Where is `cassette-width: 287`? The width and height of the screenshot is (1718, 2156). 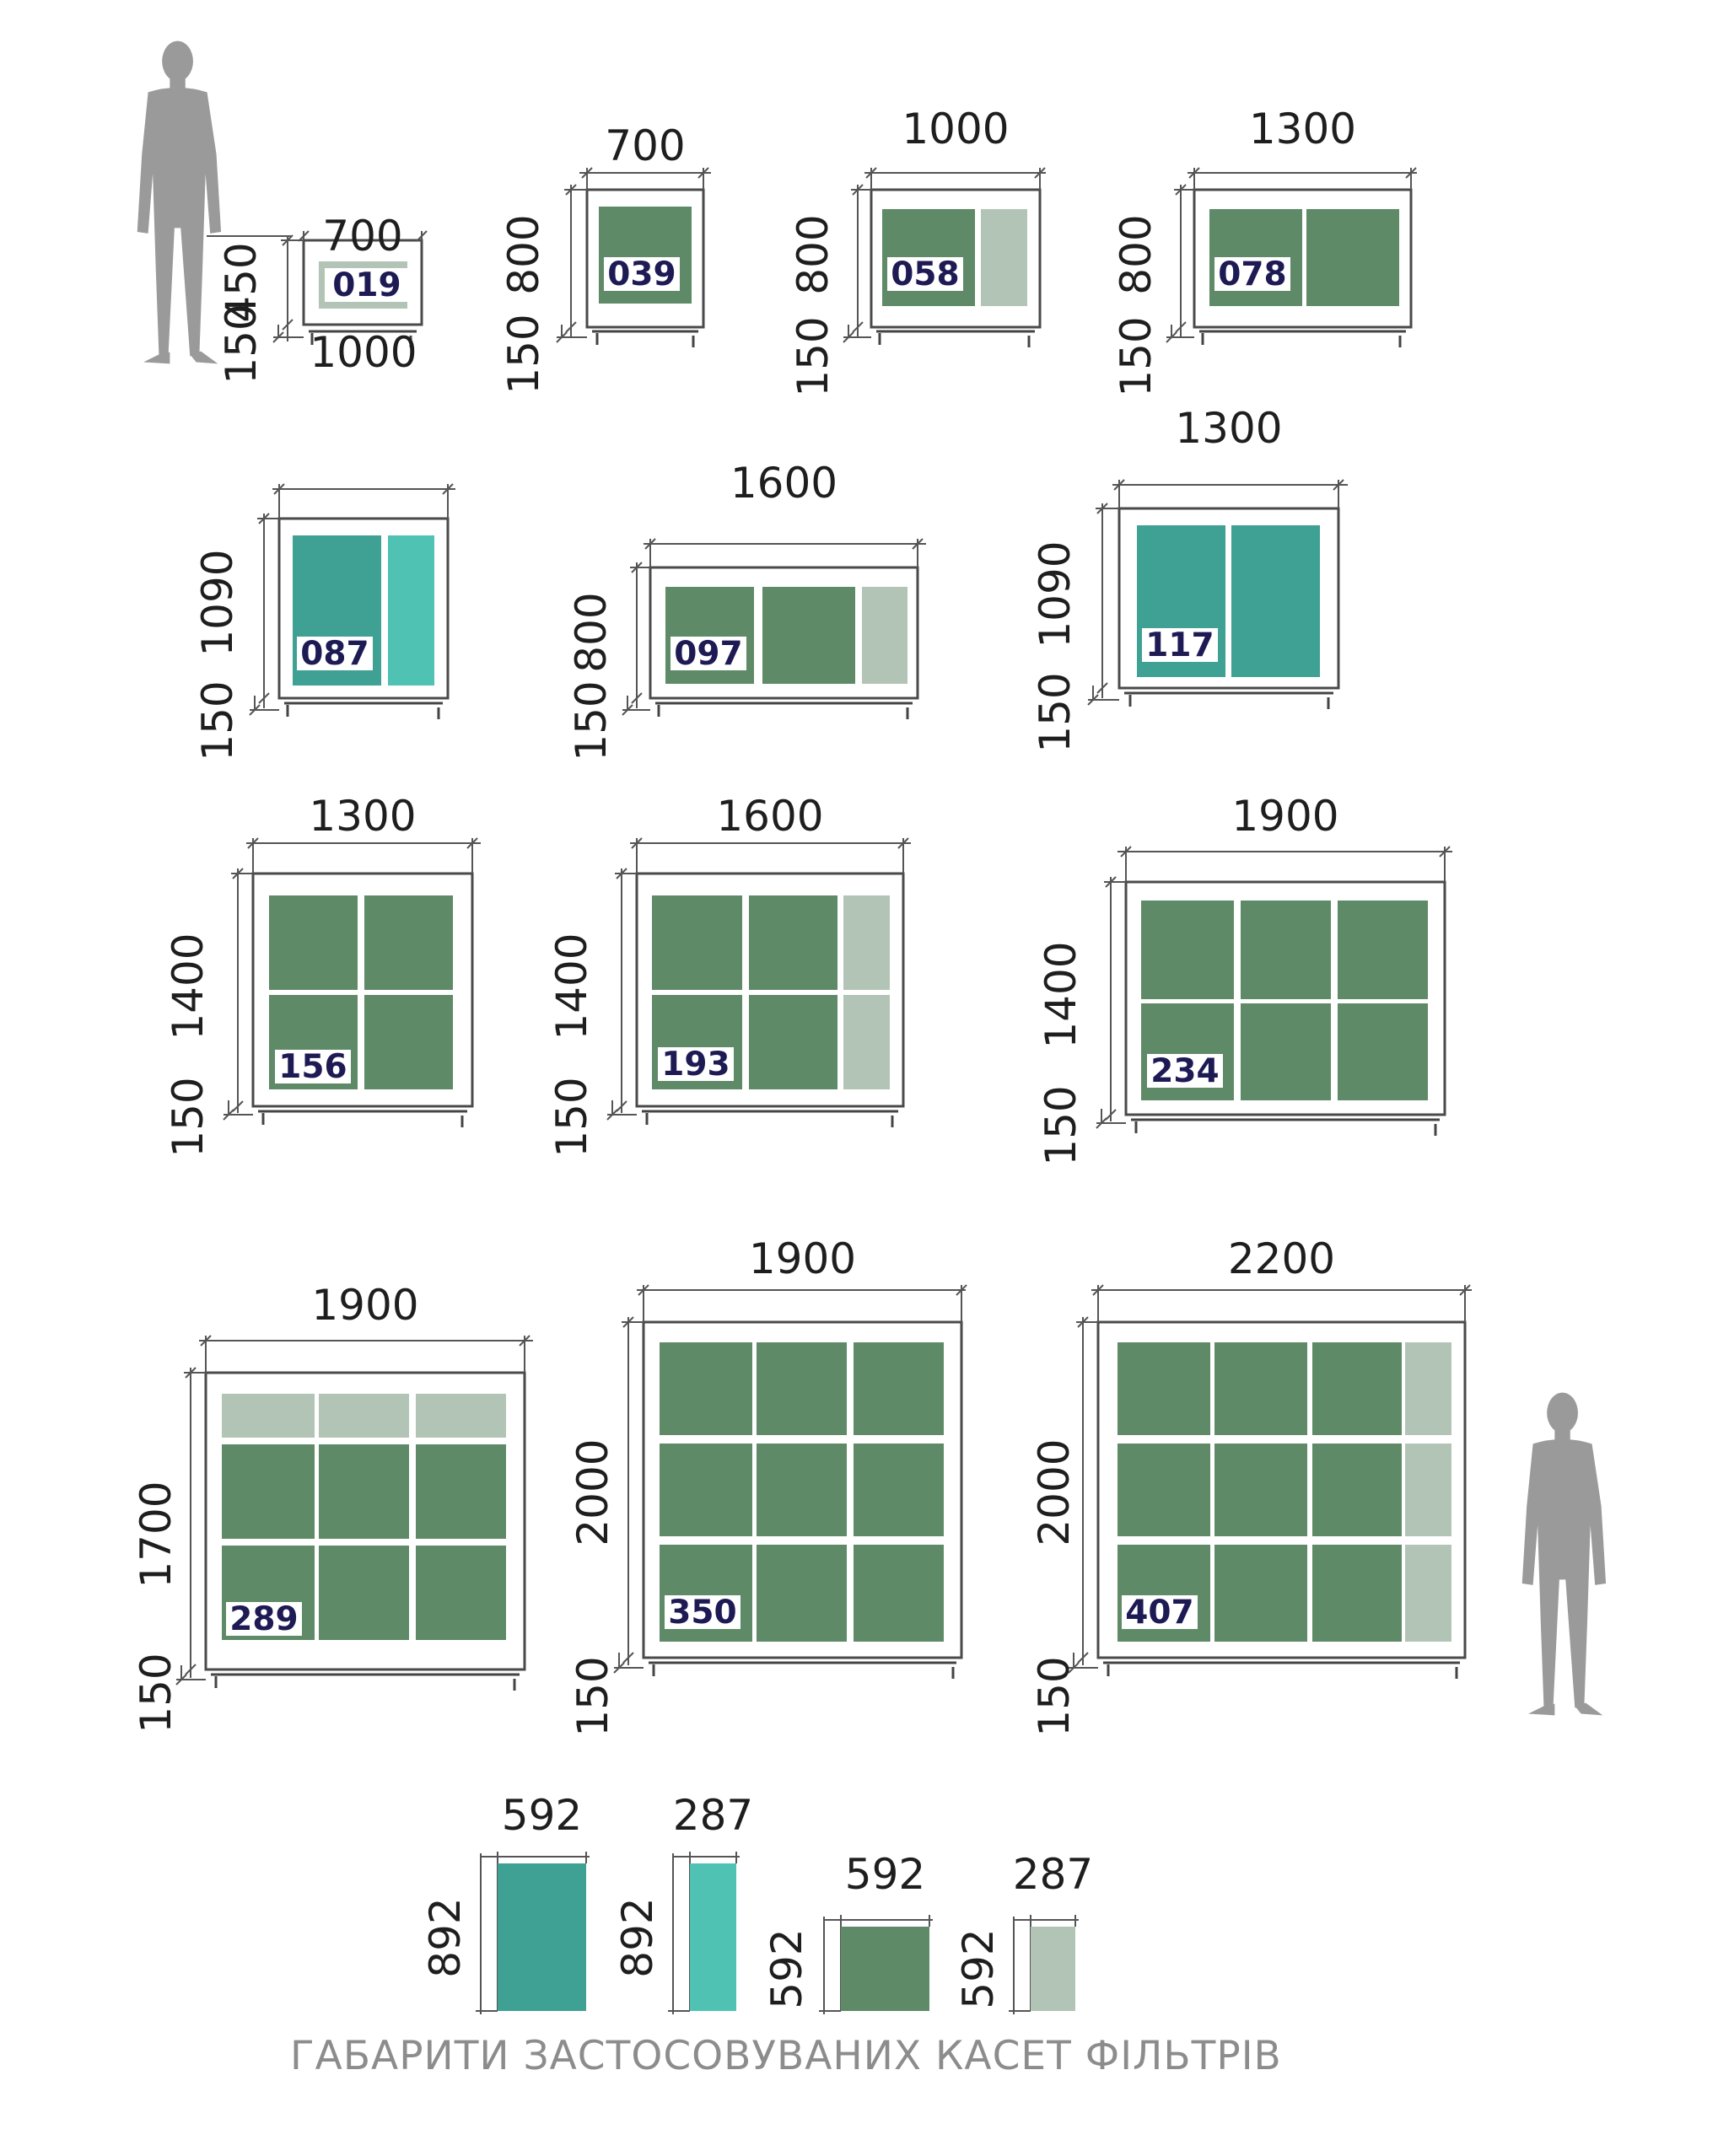
cassette-width: 287 is located at coordinates (713, 1815).